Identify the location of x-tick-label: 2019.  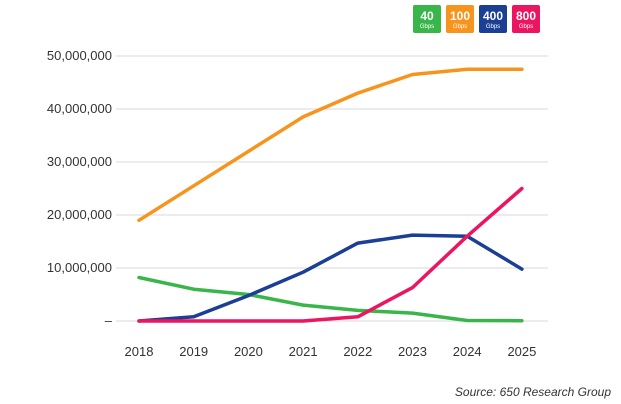
(193, 351).